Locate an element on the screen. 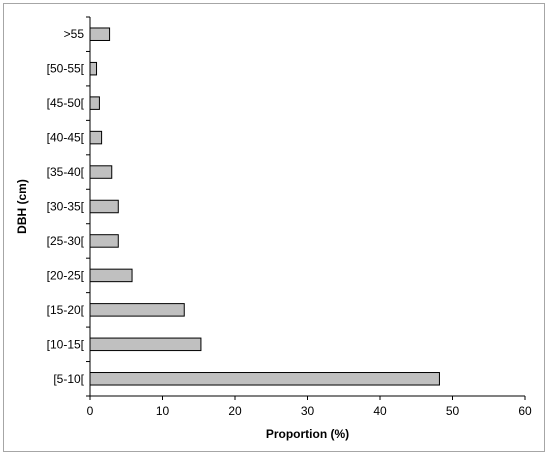 The image size is (550, 457). x-axis-title: Proportion (%) is located at coordinates (307, 434).